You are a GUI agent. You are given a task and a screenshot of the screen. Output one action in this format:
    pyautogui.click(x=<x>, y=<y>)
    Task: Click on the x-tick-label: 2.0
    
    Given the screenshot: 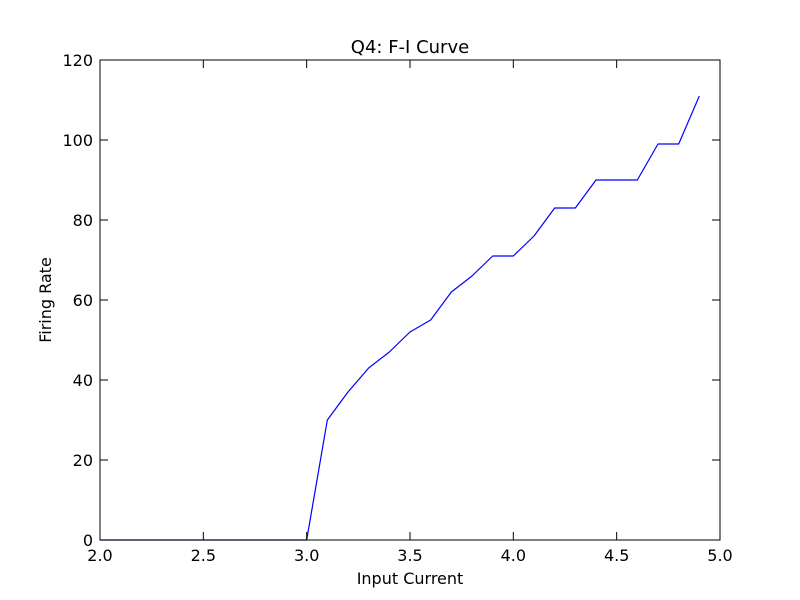 What is the action you would take?
    pyautogui.click(x=99, y=555)
    